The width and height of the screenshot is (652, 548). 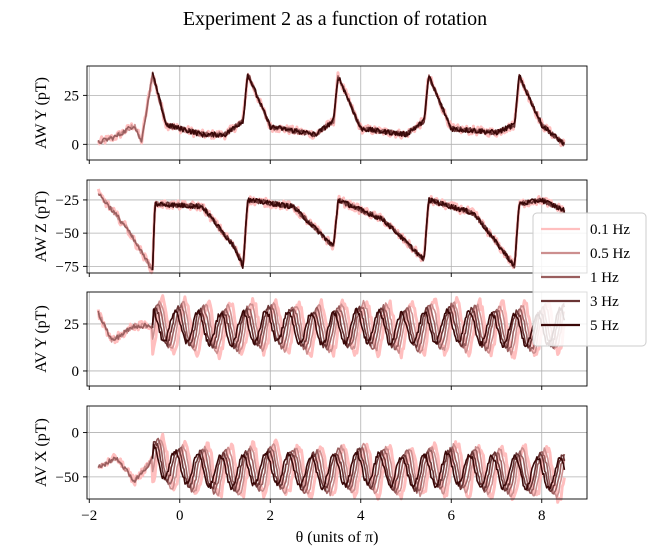 What do you see at coordinates (41, 226) in the screenshot?
I see `y-axis-label: AW Z (pT)` at bounding box center [41, 226].